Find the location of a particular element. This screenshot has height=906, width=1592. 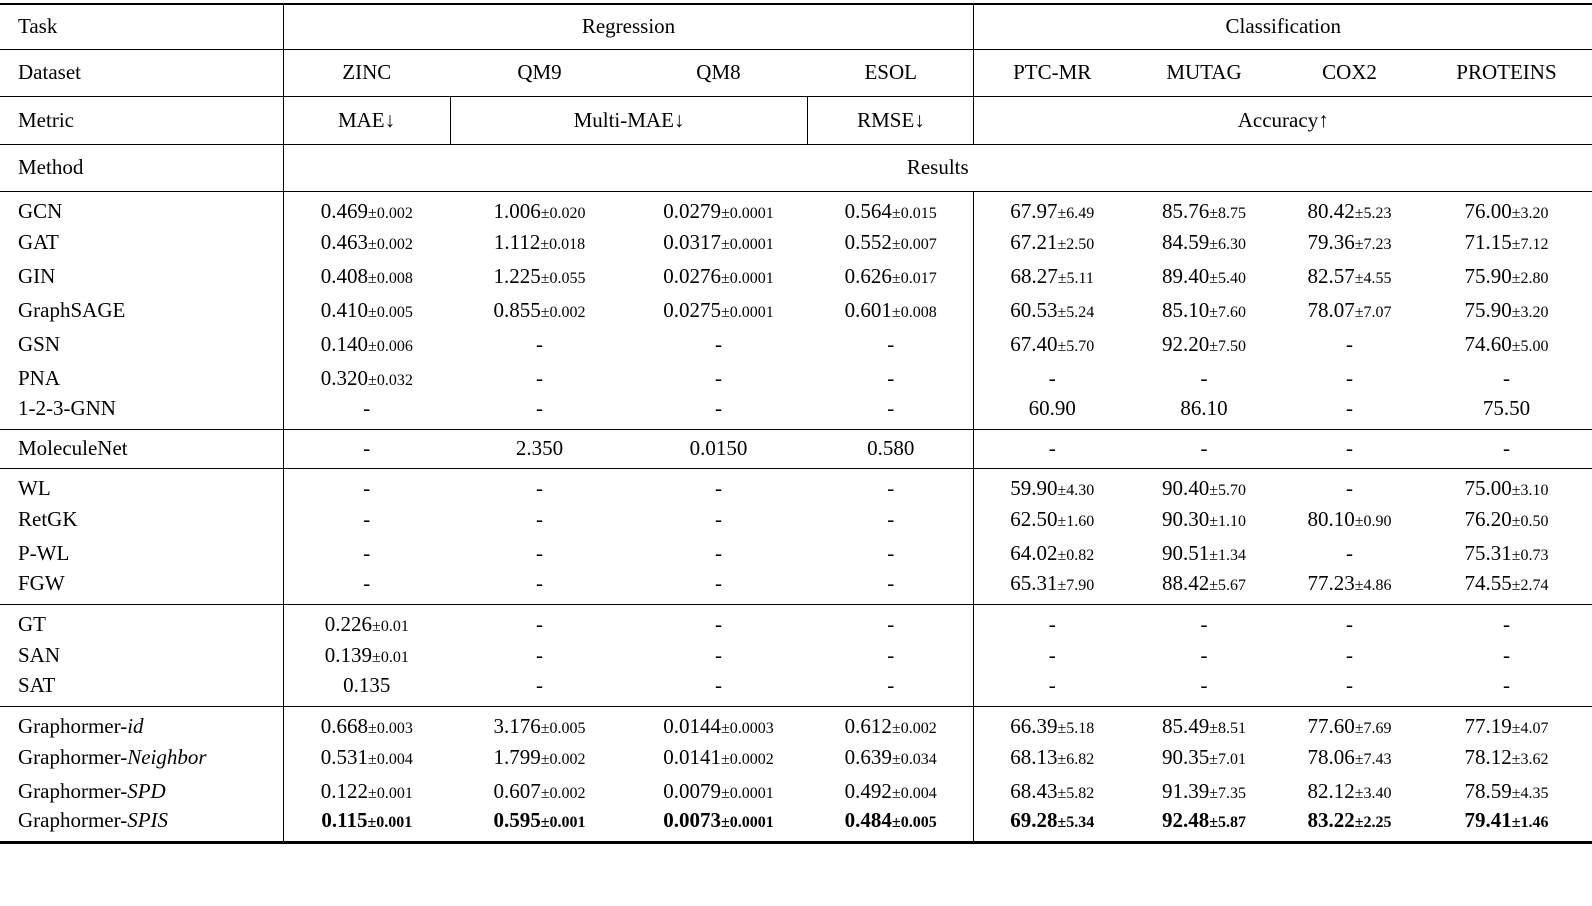

result-cell: 79.36±7.23 is located at coordinates (1349, 241).